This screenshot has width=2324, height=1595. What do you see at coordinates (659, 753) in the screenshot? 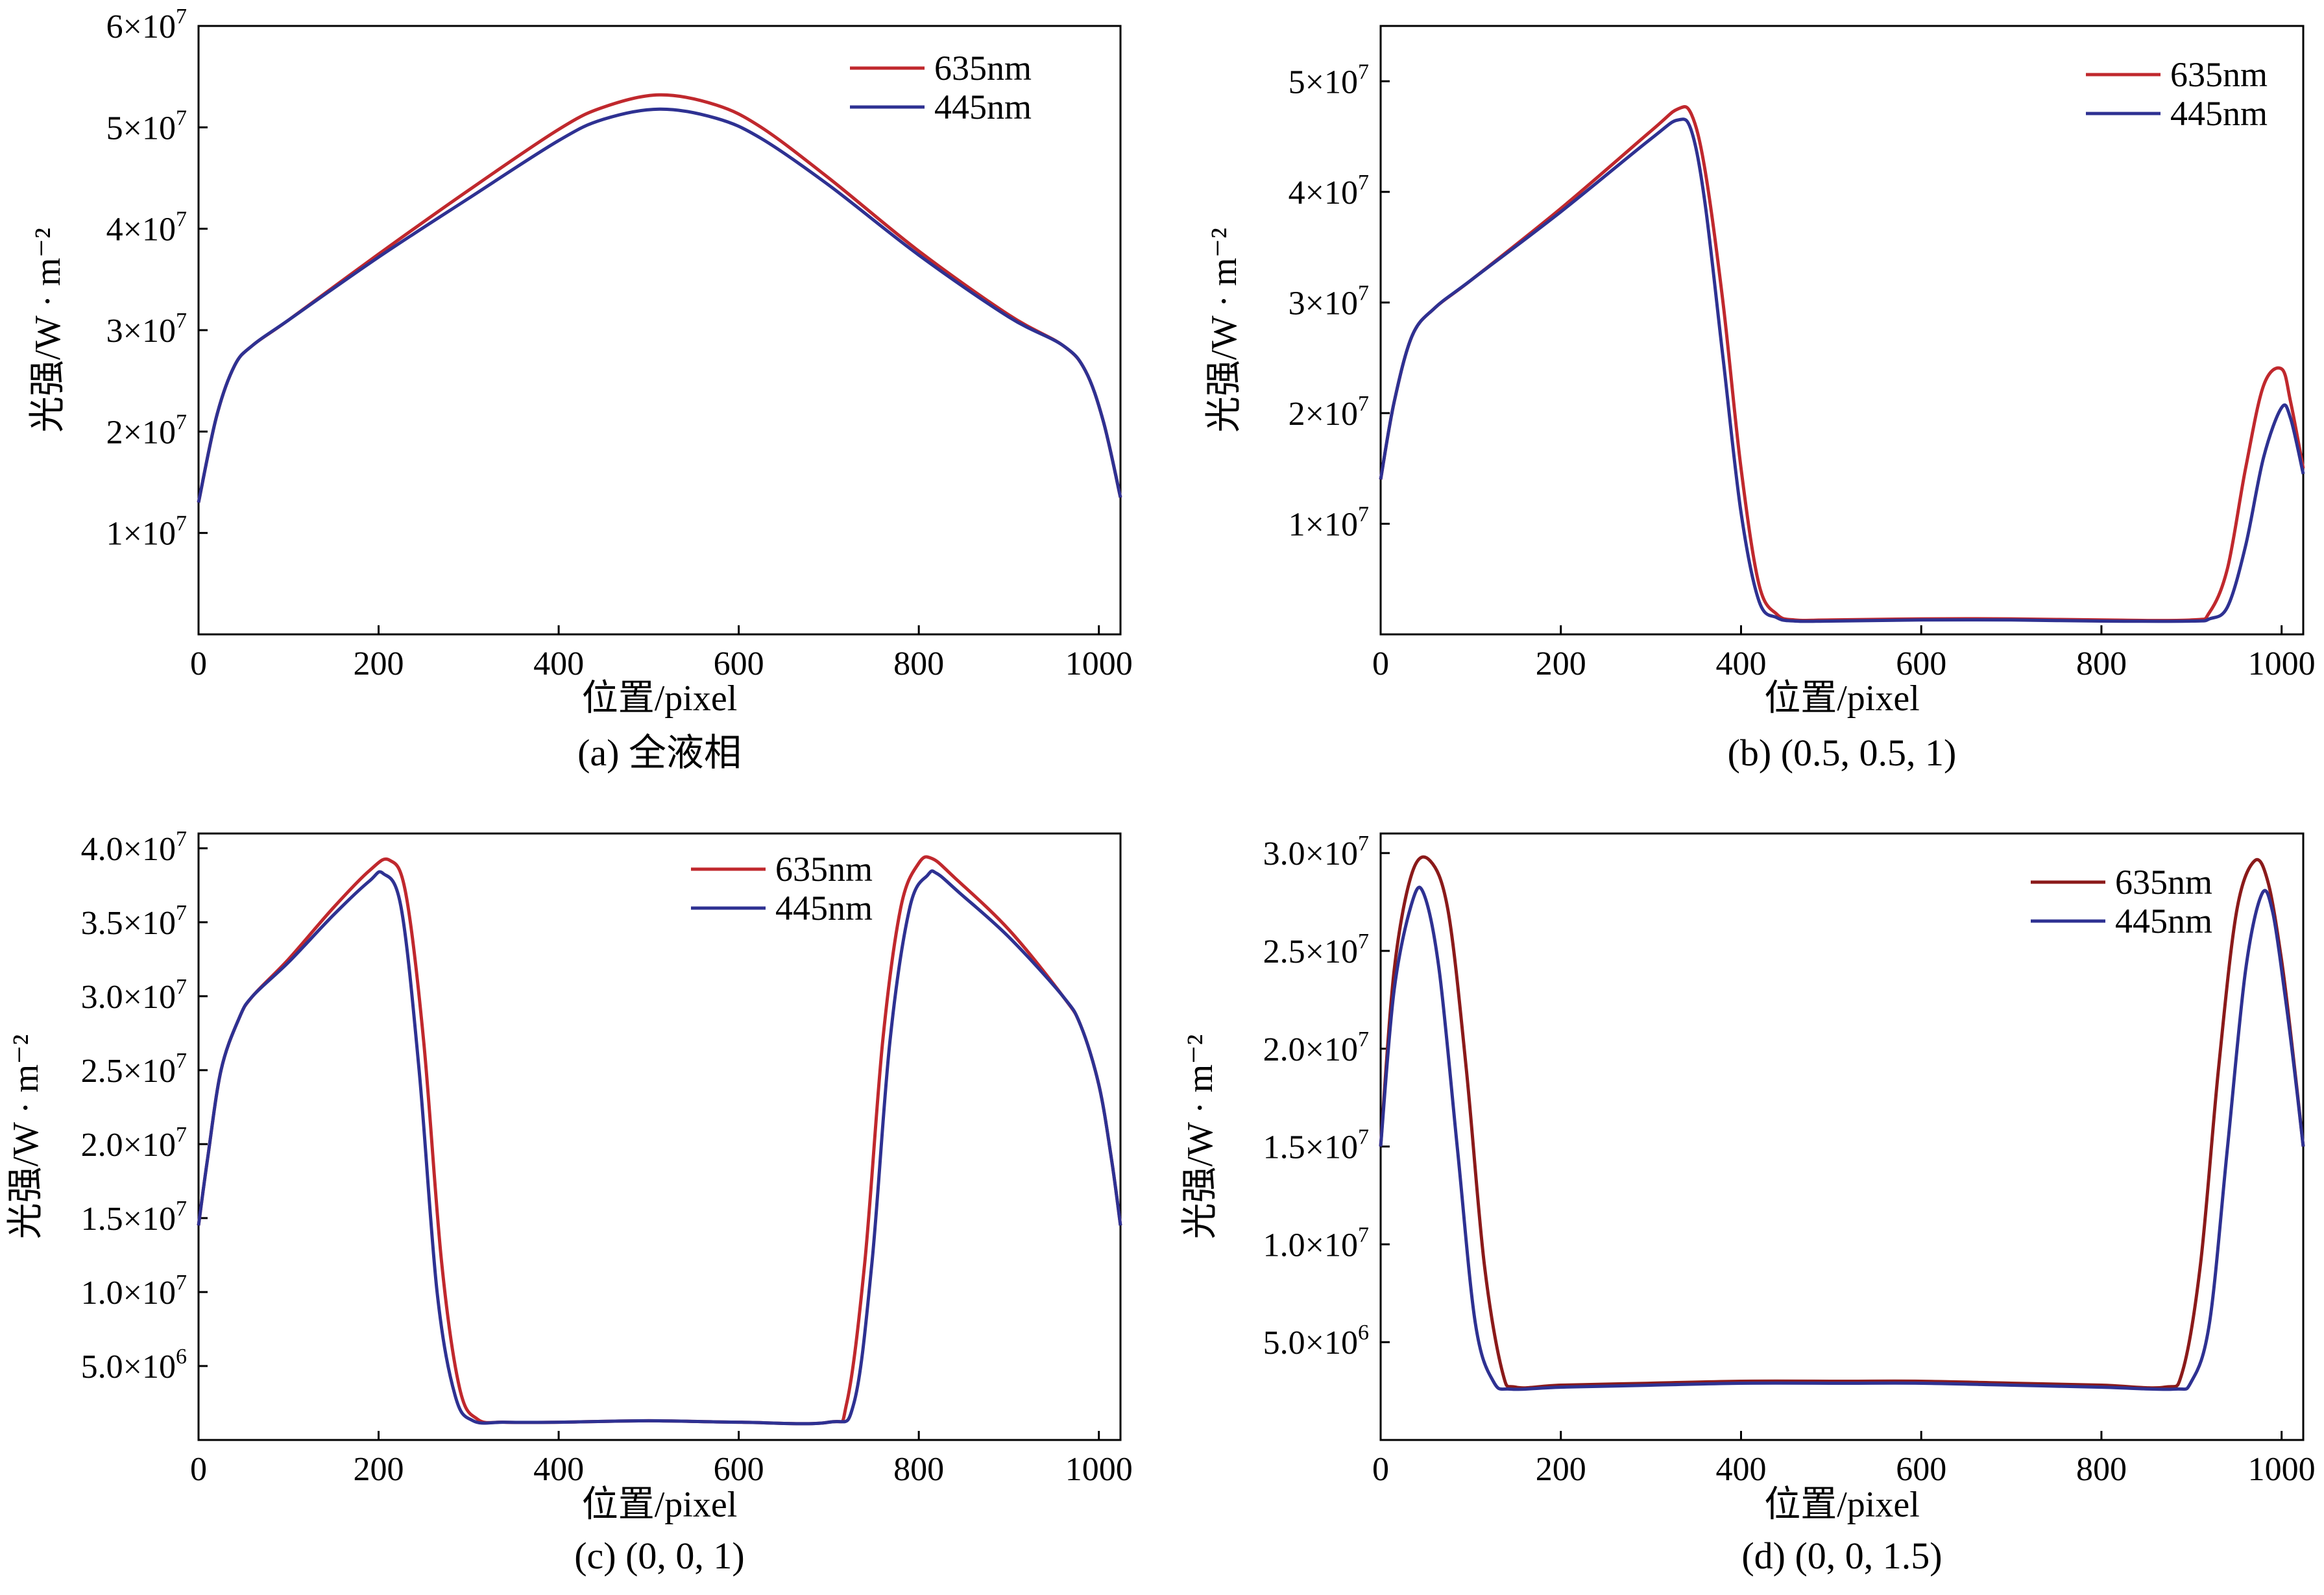
I see `panel-caption: (a) 全液相` at bounding box center [659, 753].